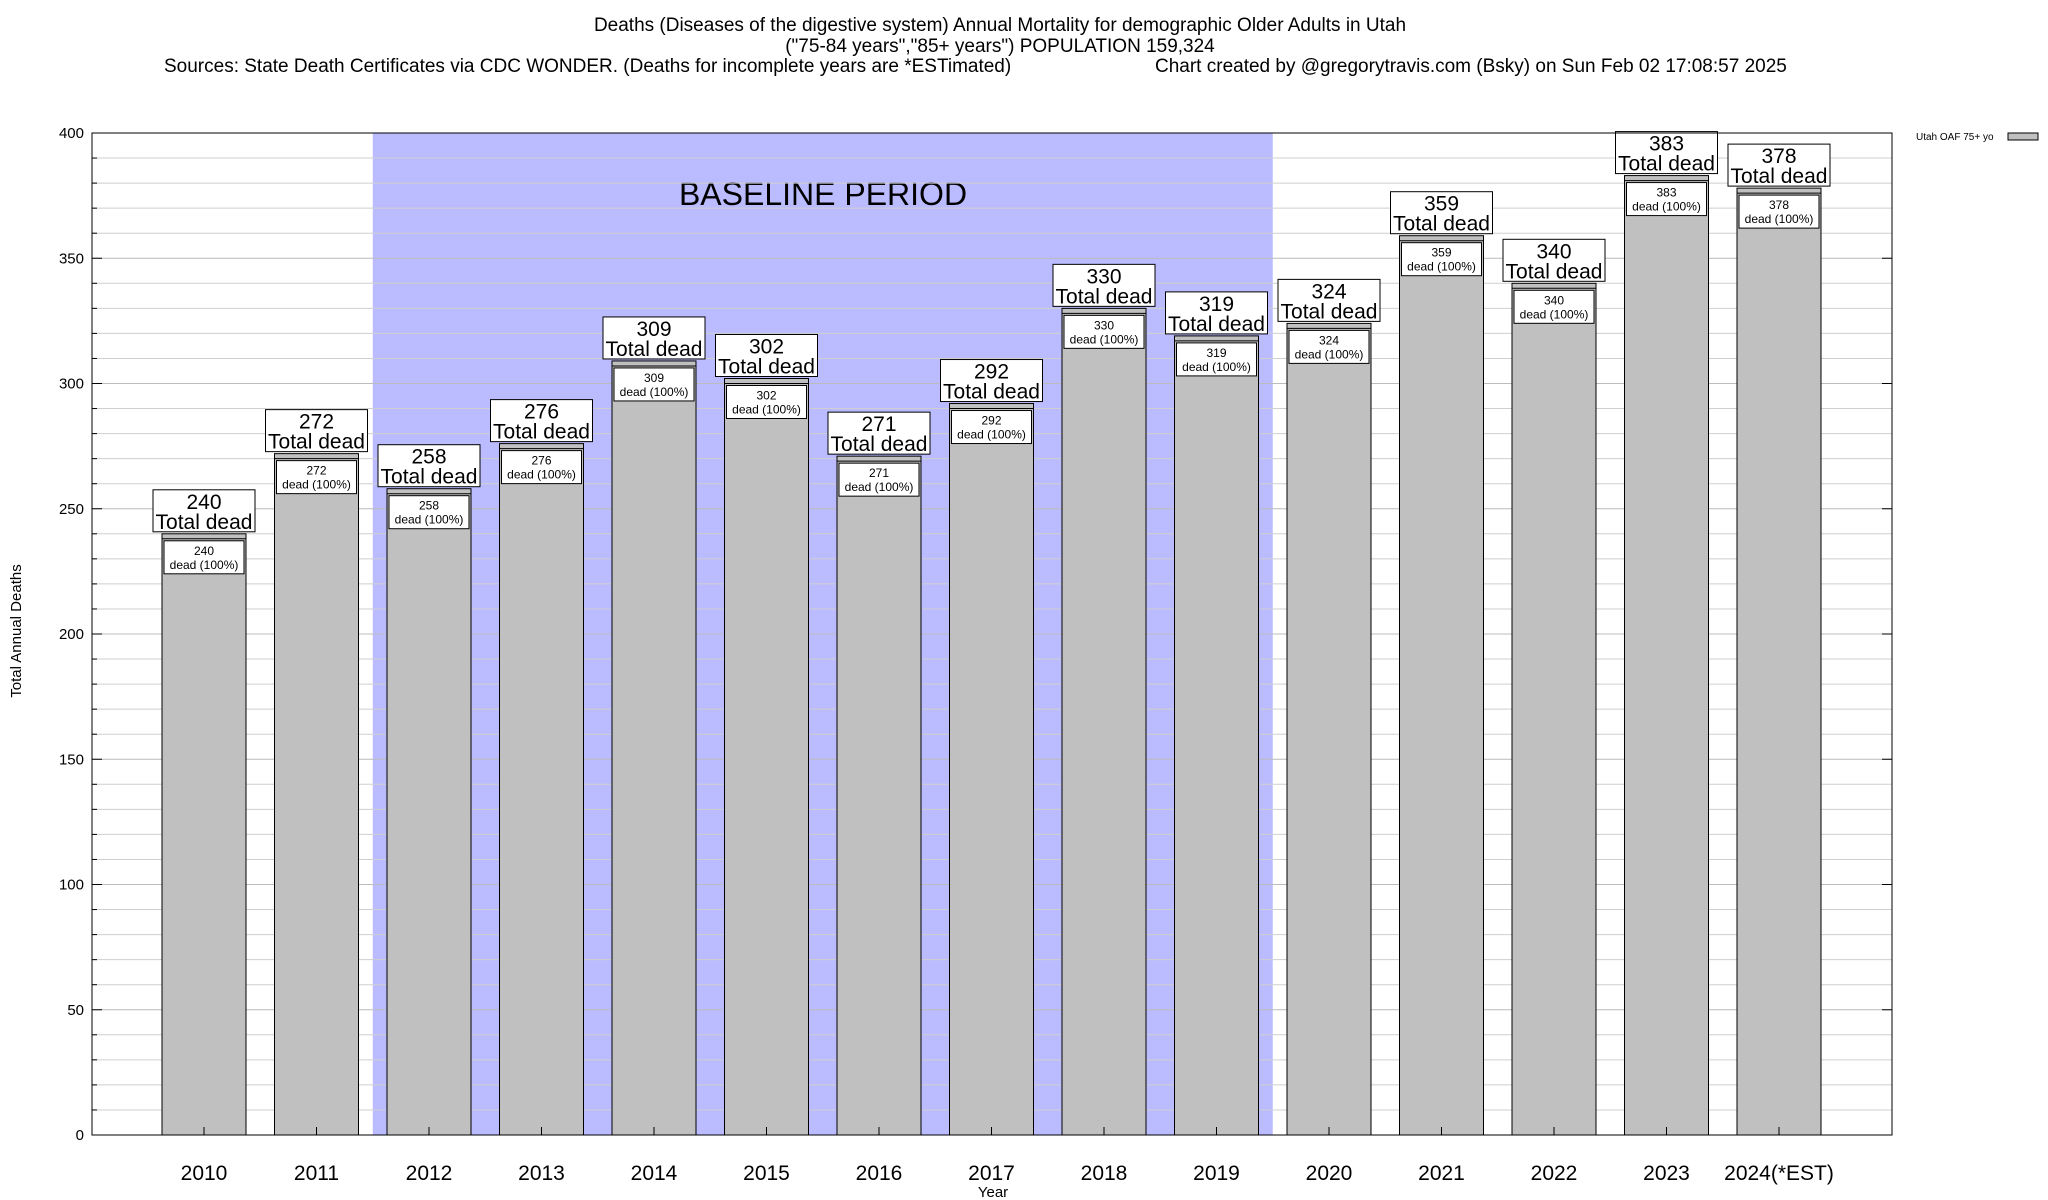  What do you see at coordinates (204, 834) in the screenshot?
I see `bar-2010` at bounding box center [204, 834].